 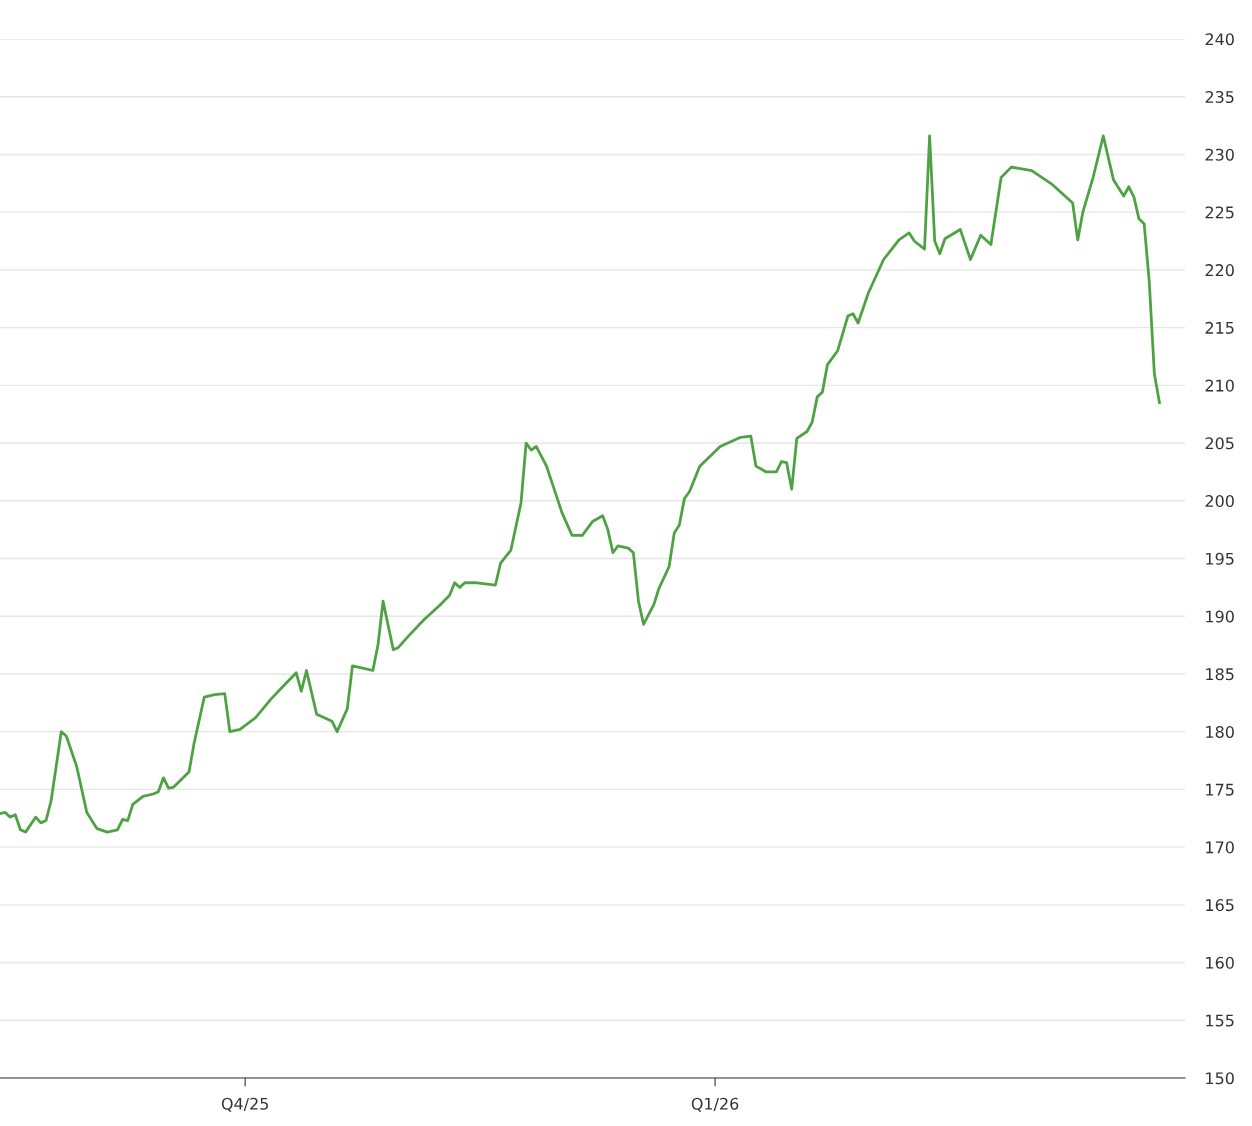 I want to click on y-tick-label: 180, so click(x=1220, y=731).